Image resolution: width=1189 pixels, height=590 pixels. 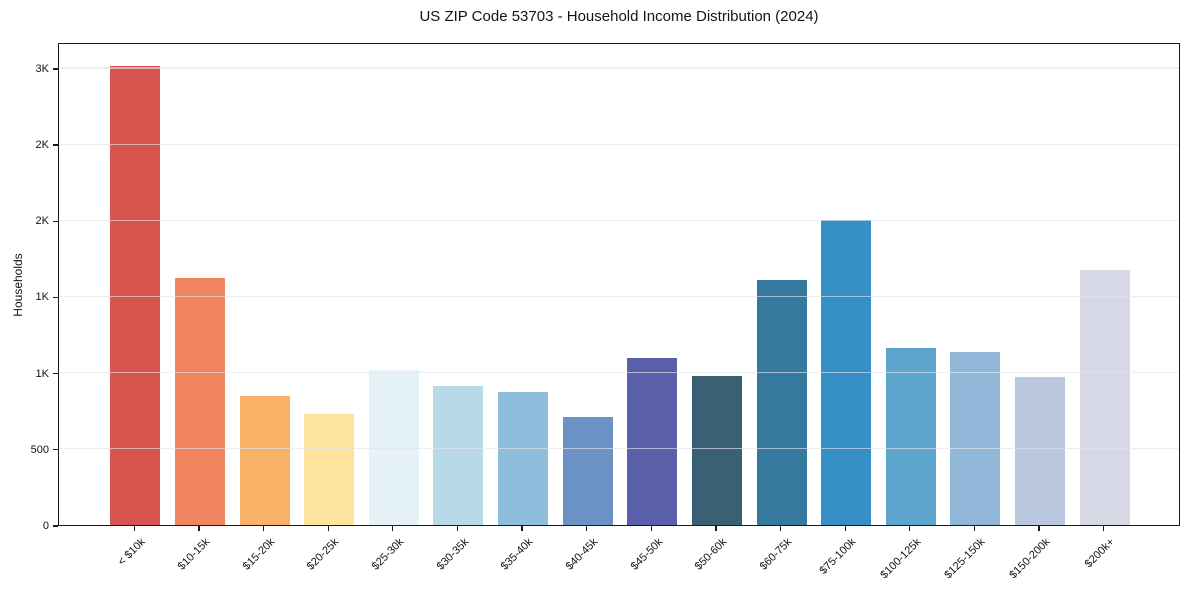 What do you see at coordinates (452, 554) in the screenshot?
I see `x-tick-label: $30-35k` at bounding box center [452, 554].